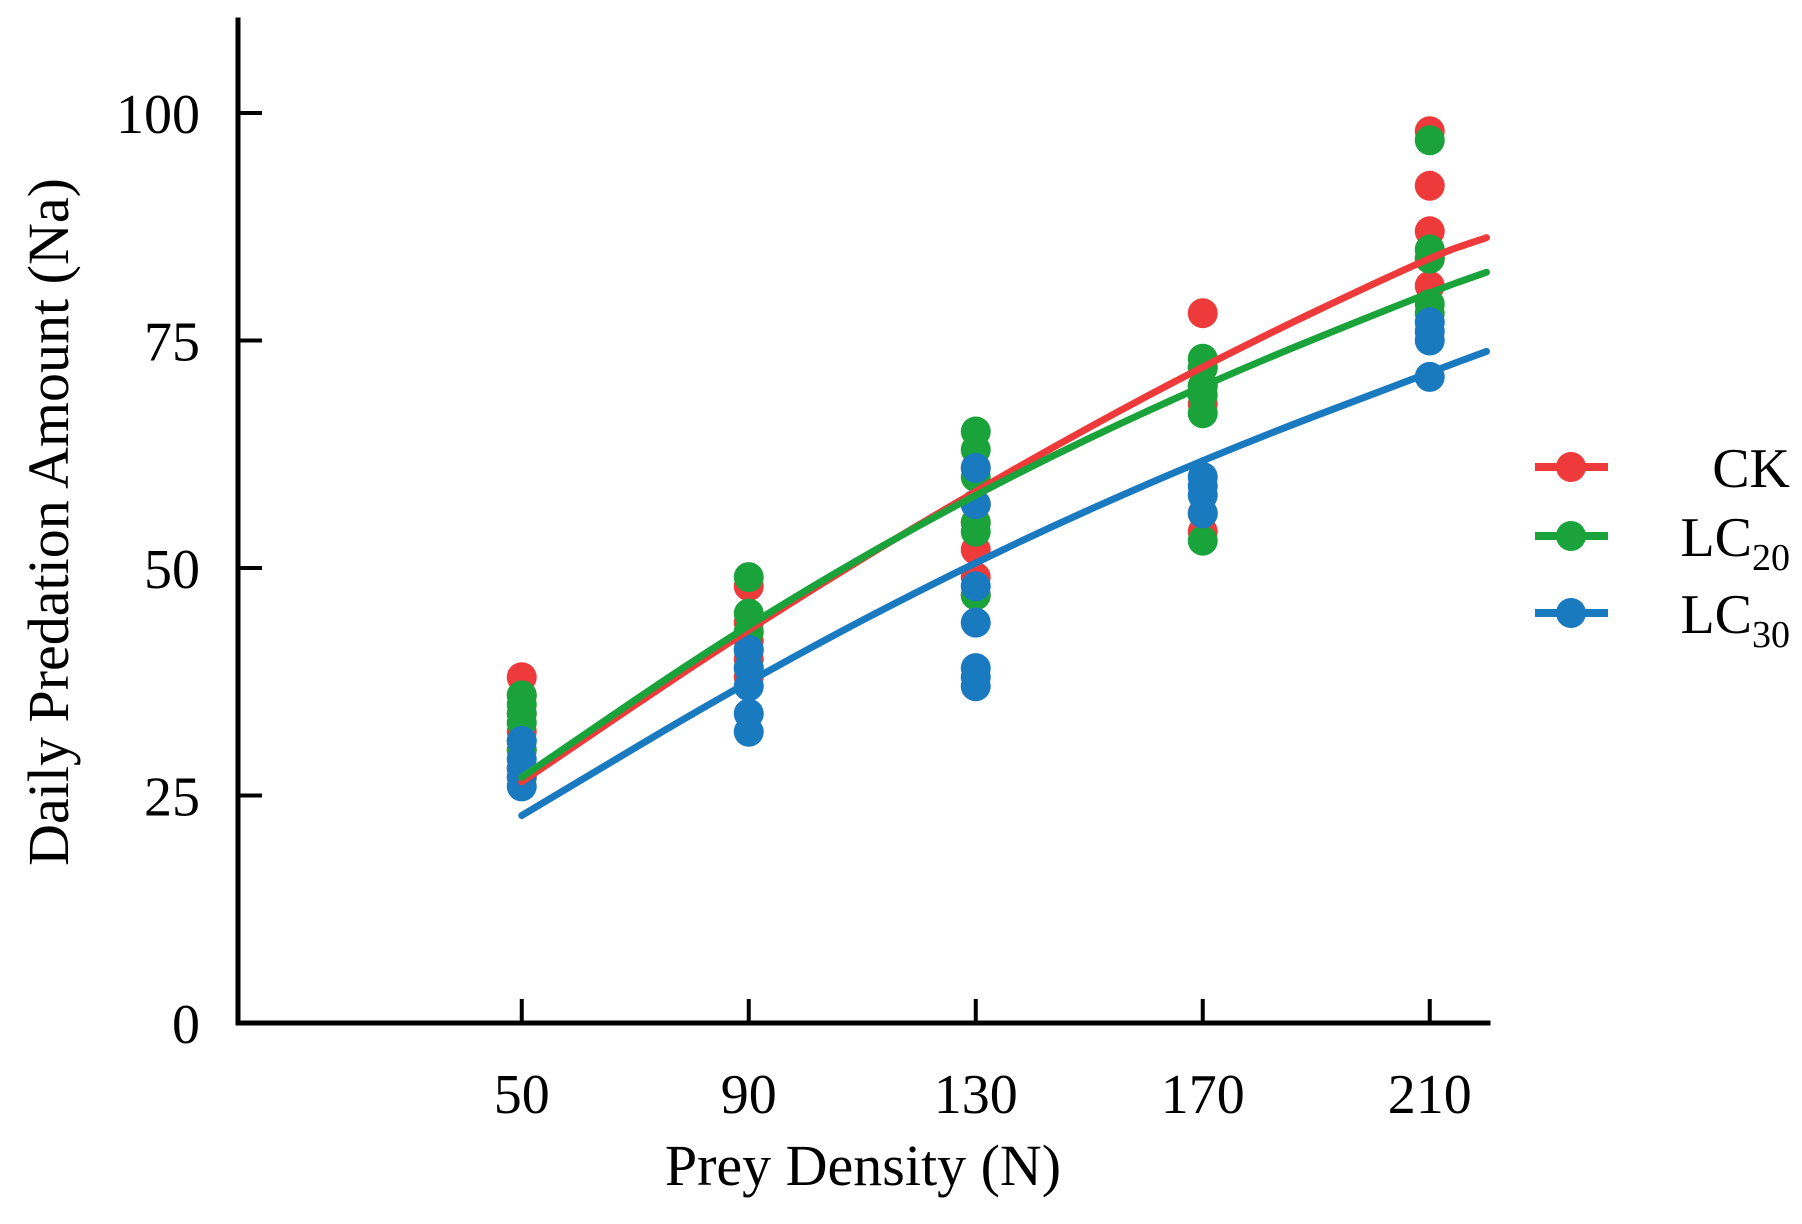 The height and width of the screenshot is (1224, 1802). Describe the element at coordinates (186, 1025) in the screenshot. I see `y-tick-label: 0` at that location.